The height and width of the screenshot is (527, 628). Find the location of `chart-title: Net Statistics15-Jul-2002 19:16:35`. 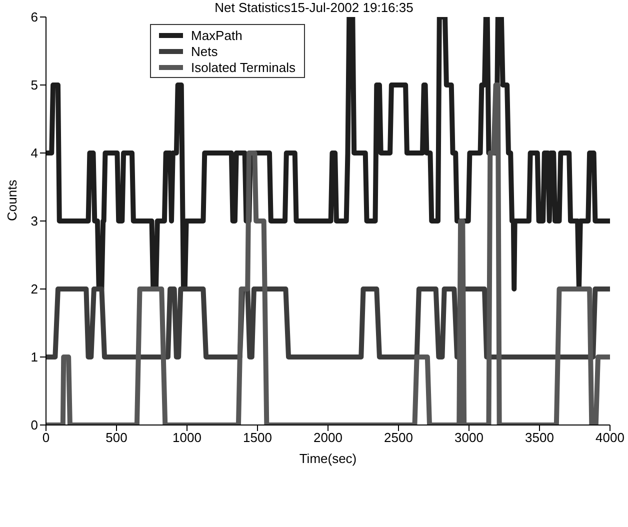

chart-title: Net Statistics15-Jul-2002 19:16:35 is located at coordinates (314, 7).